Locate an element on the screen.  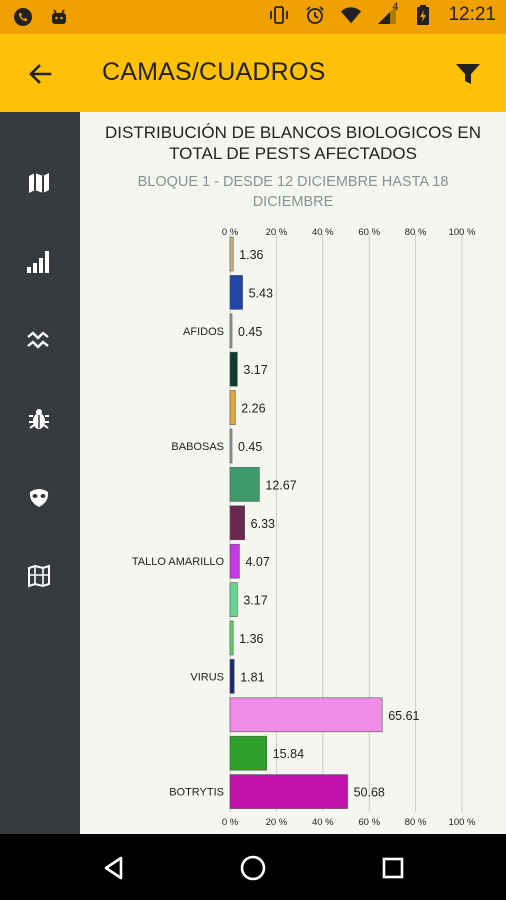
x-tick-label-bottom: 0 % is located at coordinates (230, 822).